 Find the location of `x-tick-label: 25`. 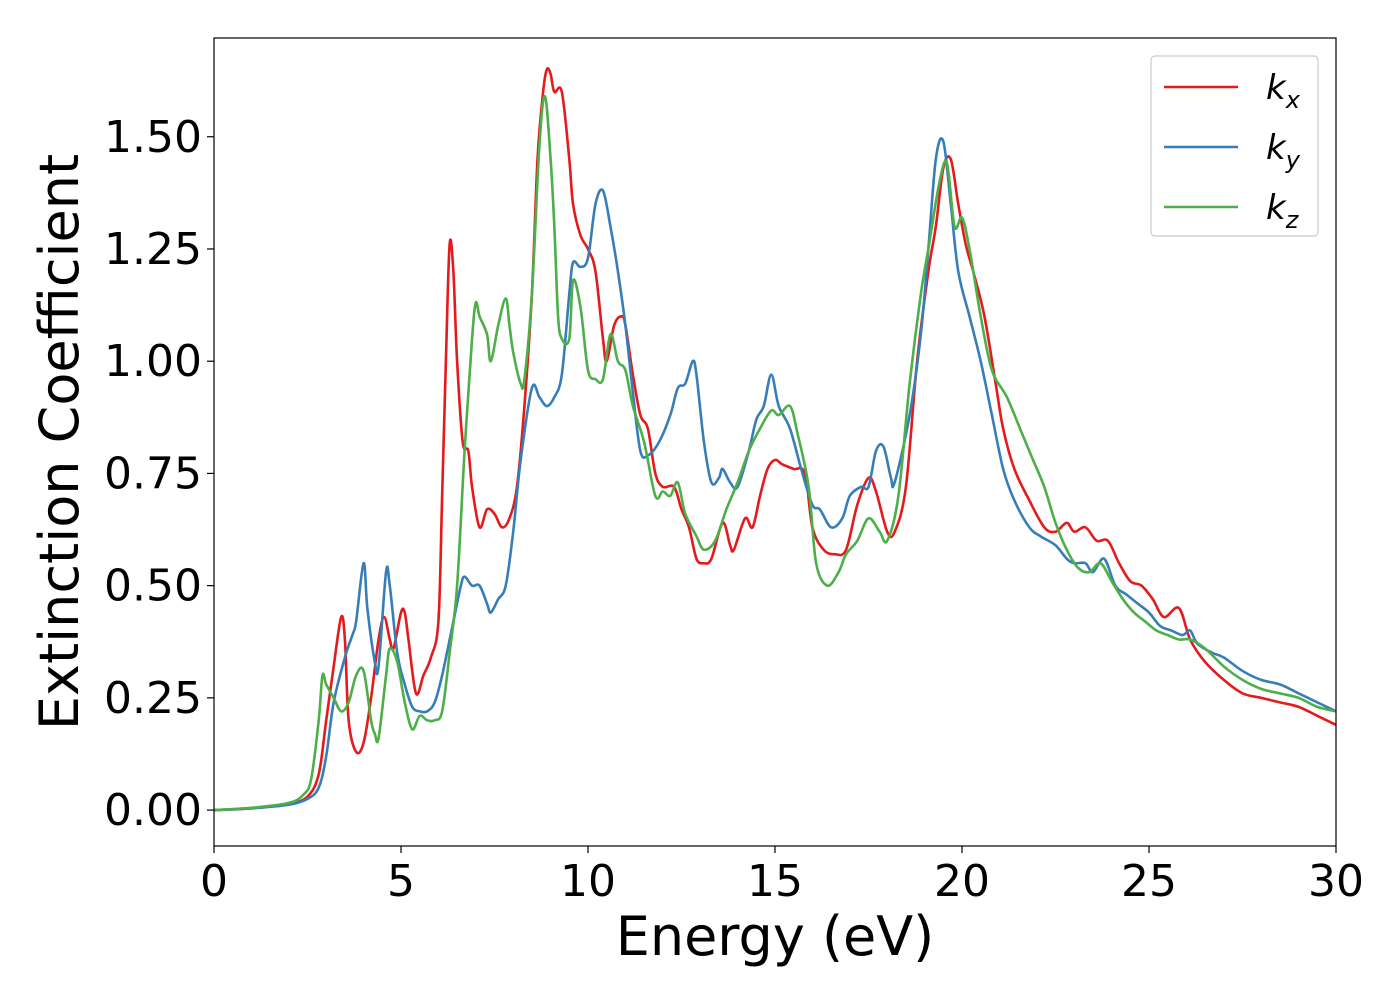

x-tick-label: 25 is located at coordinates (1149, 881).